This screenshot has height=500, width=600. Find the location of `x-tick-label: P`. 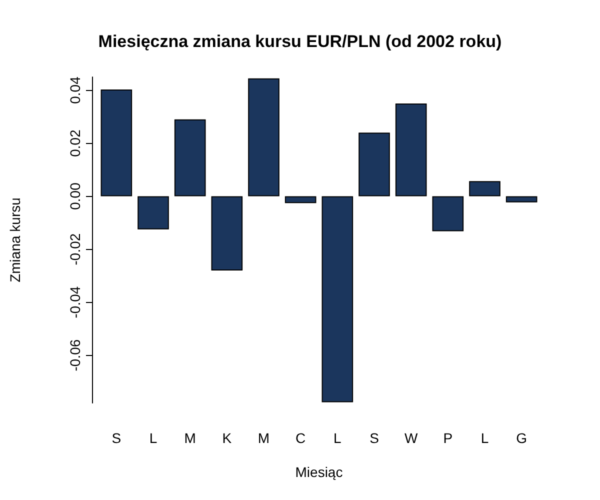

x-tick-label: P is located at coordinates (448, 438).